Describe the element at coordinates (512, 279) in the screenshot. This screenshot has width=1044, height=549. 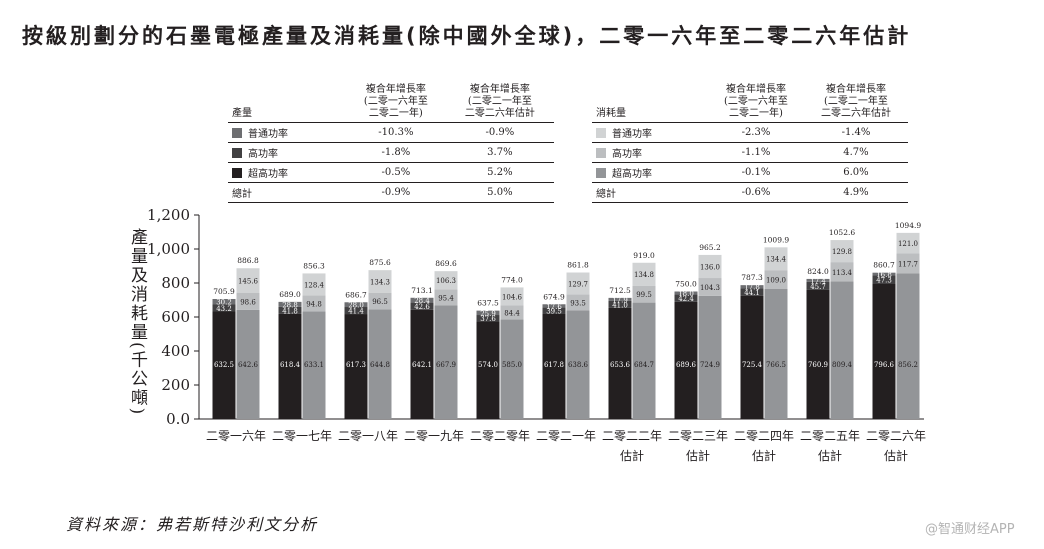
I see `consumption-total-label: 774.0` at that location.